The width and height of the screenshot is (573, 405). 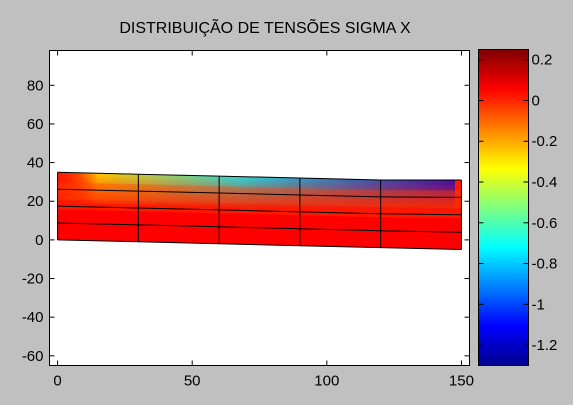 What do you see at coordinates (326, 381) in the screenshot?
I see `x-tick-label: 100` at bounding box center [326, 381].